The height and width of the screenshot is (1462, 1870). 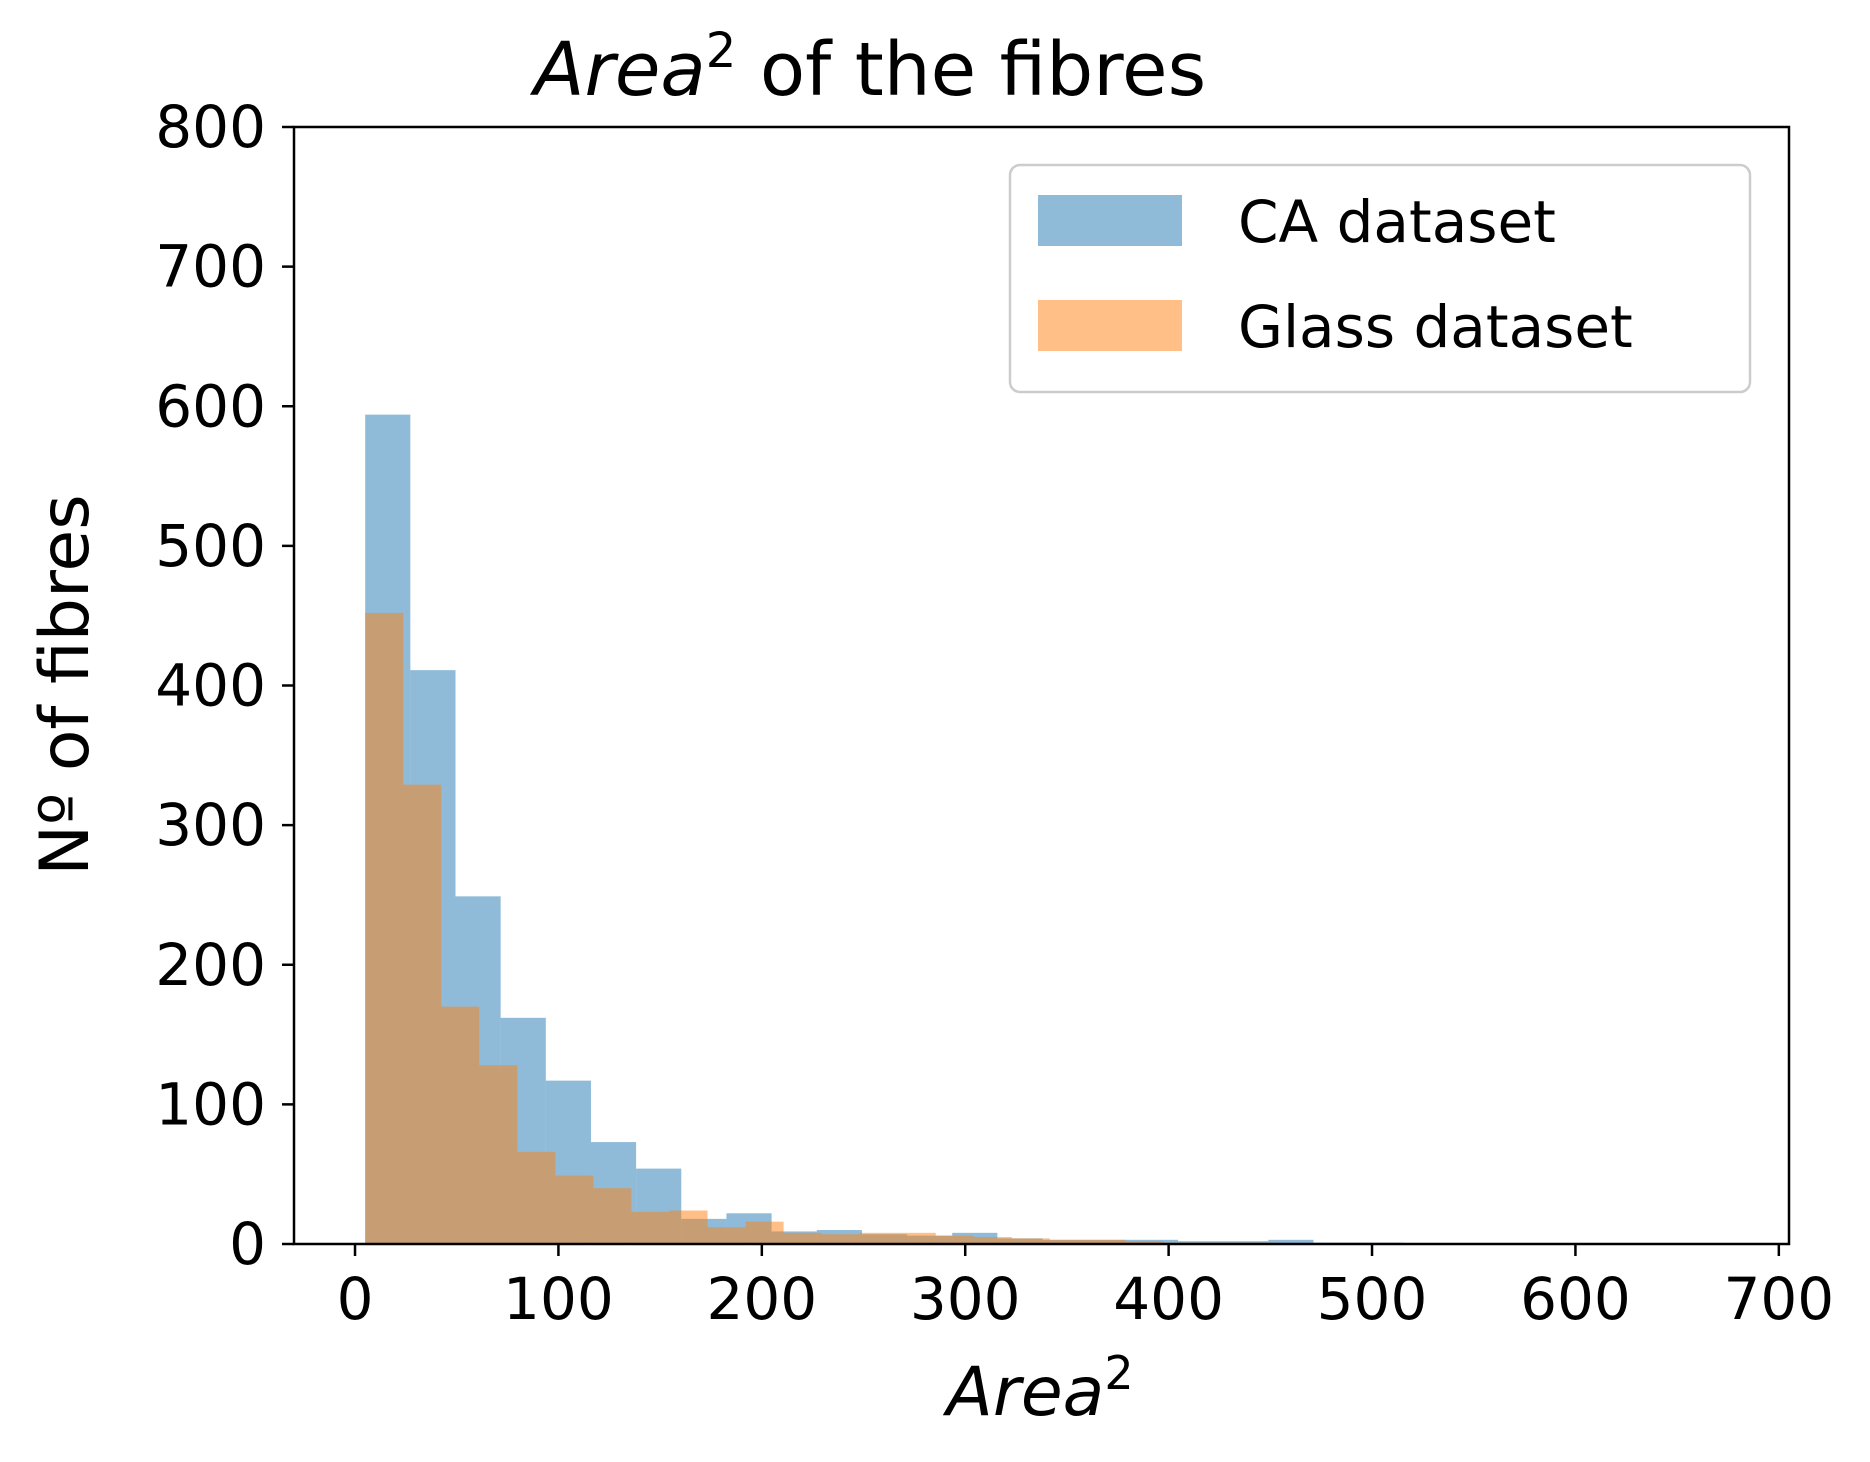 What do you see at coordinates (210, 825) in the screenshot?
I see `y-tick-label: 300` at bounding box center [210, 825].